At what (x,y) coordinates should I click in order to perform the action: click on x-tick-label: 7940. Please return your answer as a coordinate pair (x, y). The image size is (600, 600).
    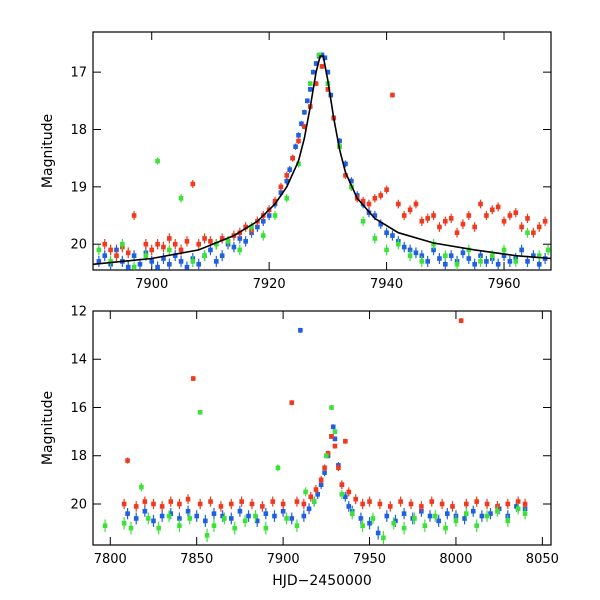
    Looking at the image, I should click on (386, 284).